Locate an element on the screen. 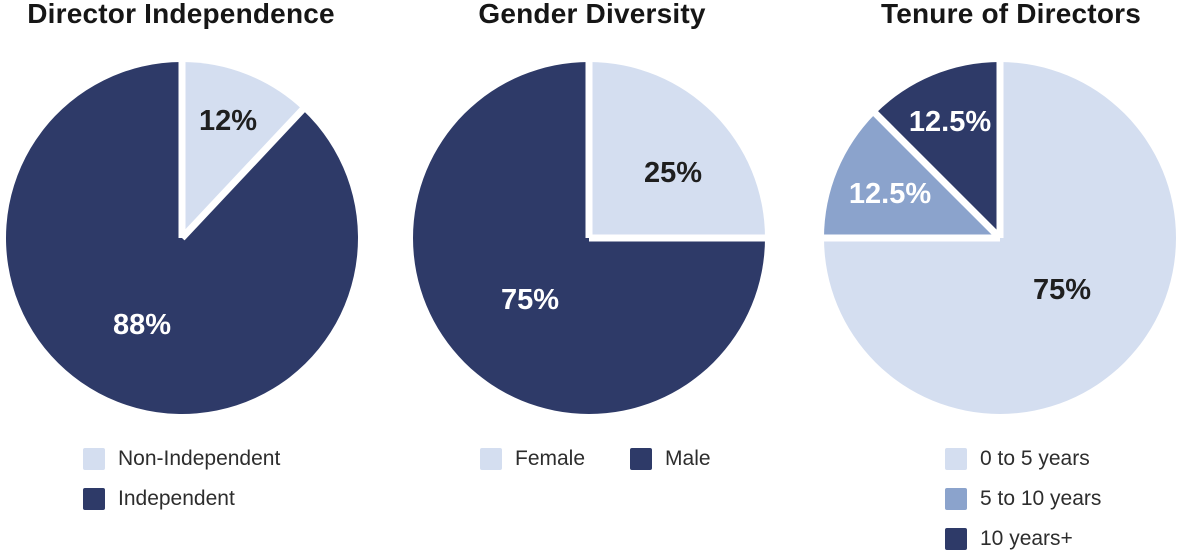 This screenshot has width=1184, height=552. legend-item-non-independent: Non-Independent is located at coordinates (181, 458).